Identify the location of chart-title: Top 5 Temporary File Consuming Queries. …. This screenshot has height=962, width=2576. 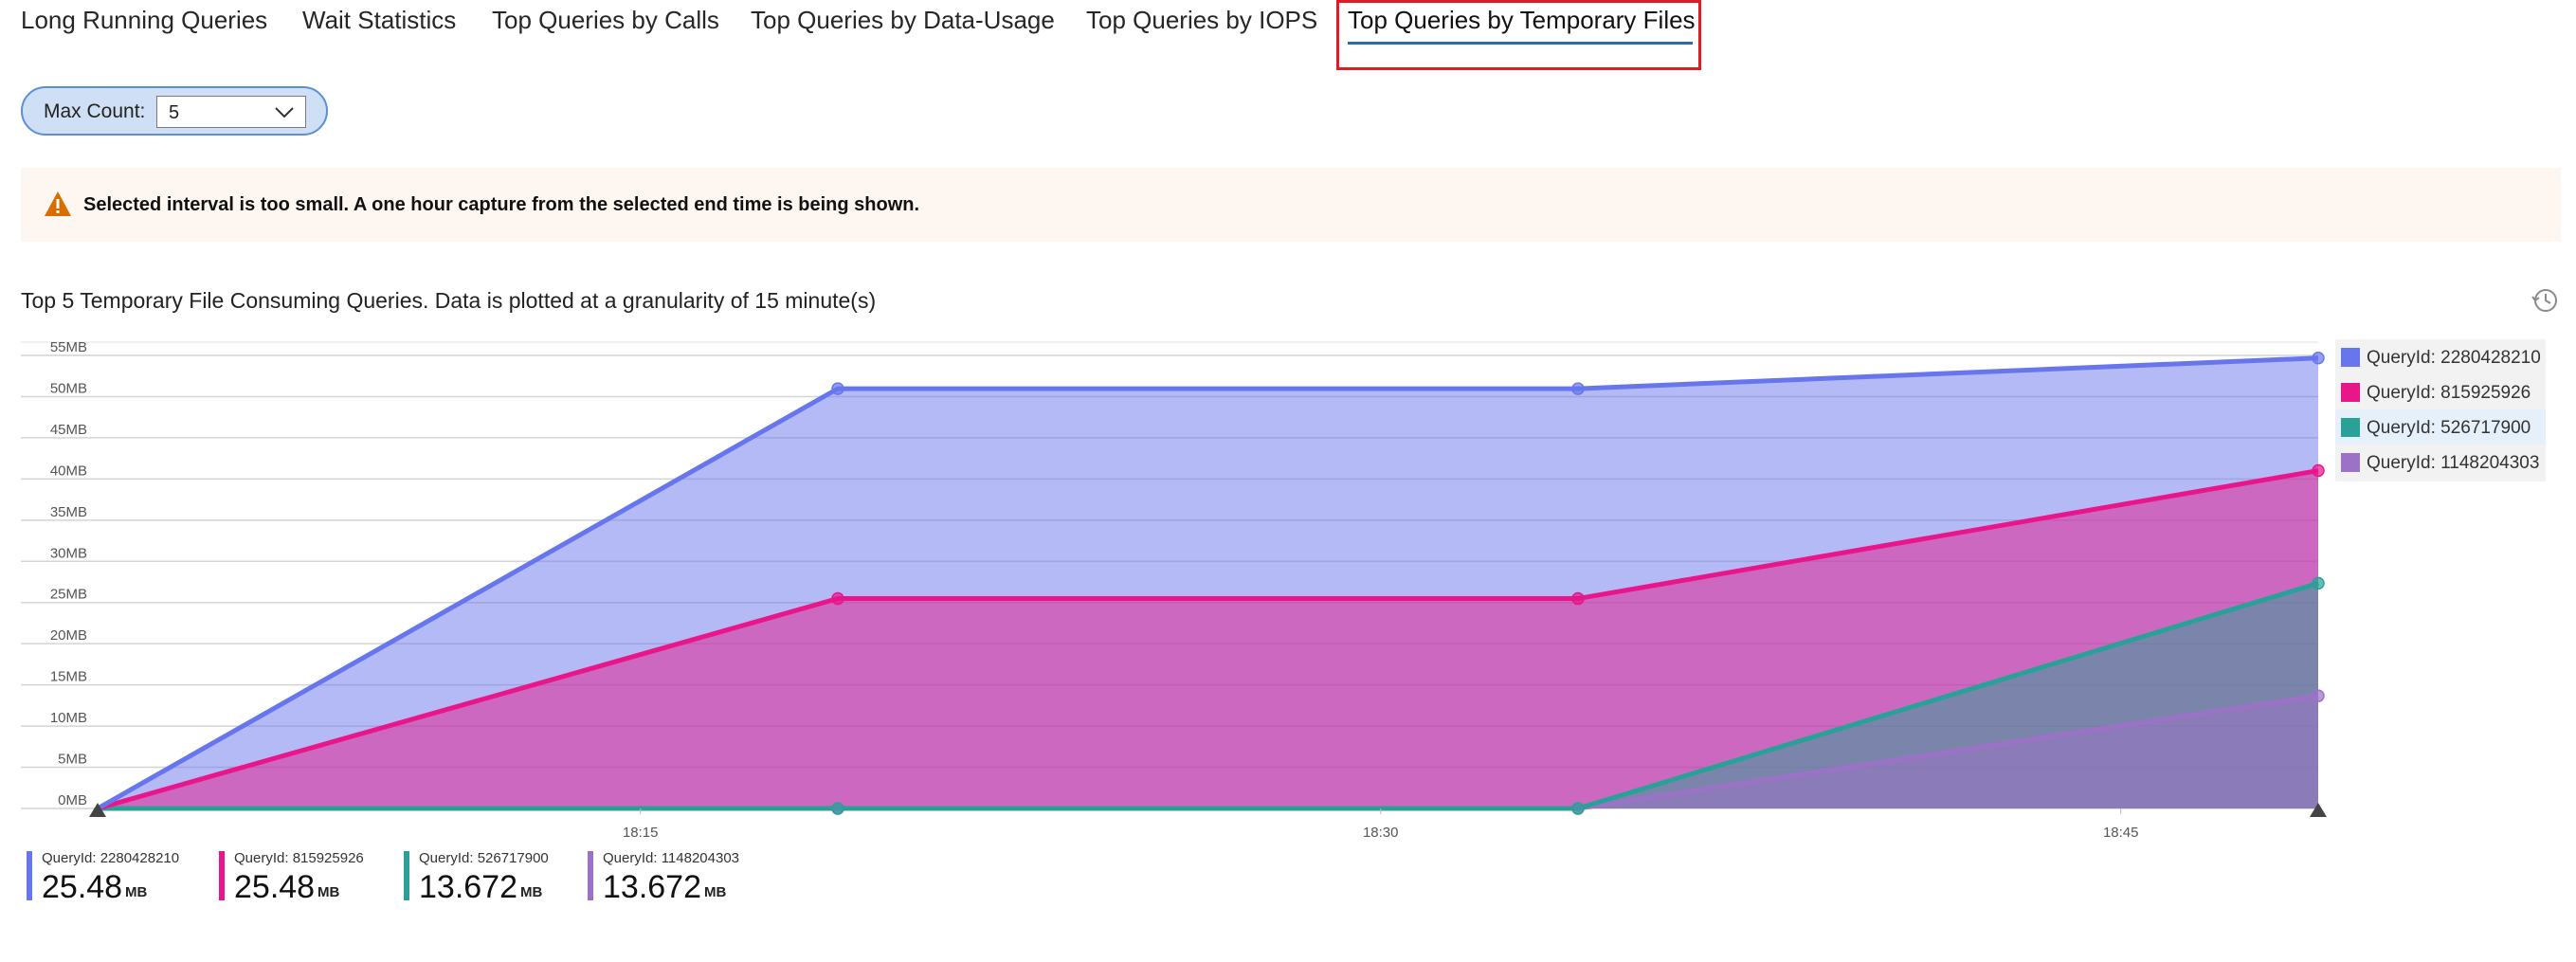
(449, 301).